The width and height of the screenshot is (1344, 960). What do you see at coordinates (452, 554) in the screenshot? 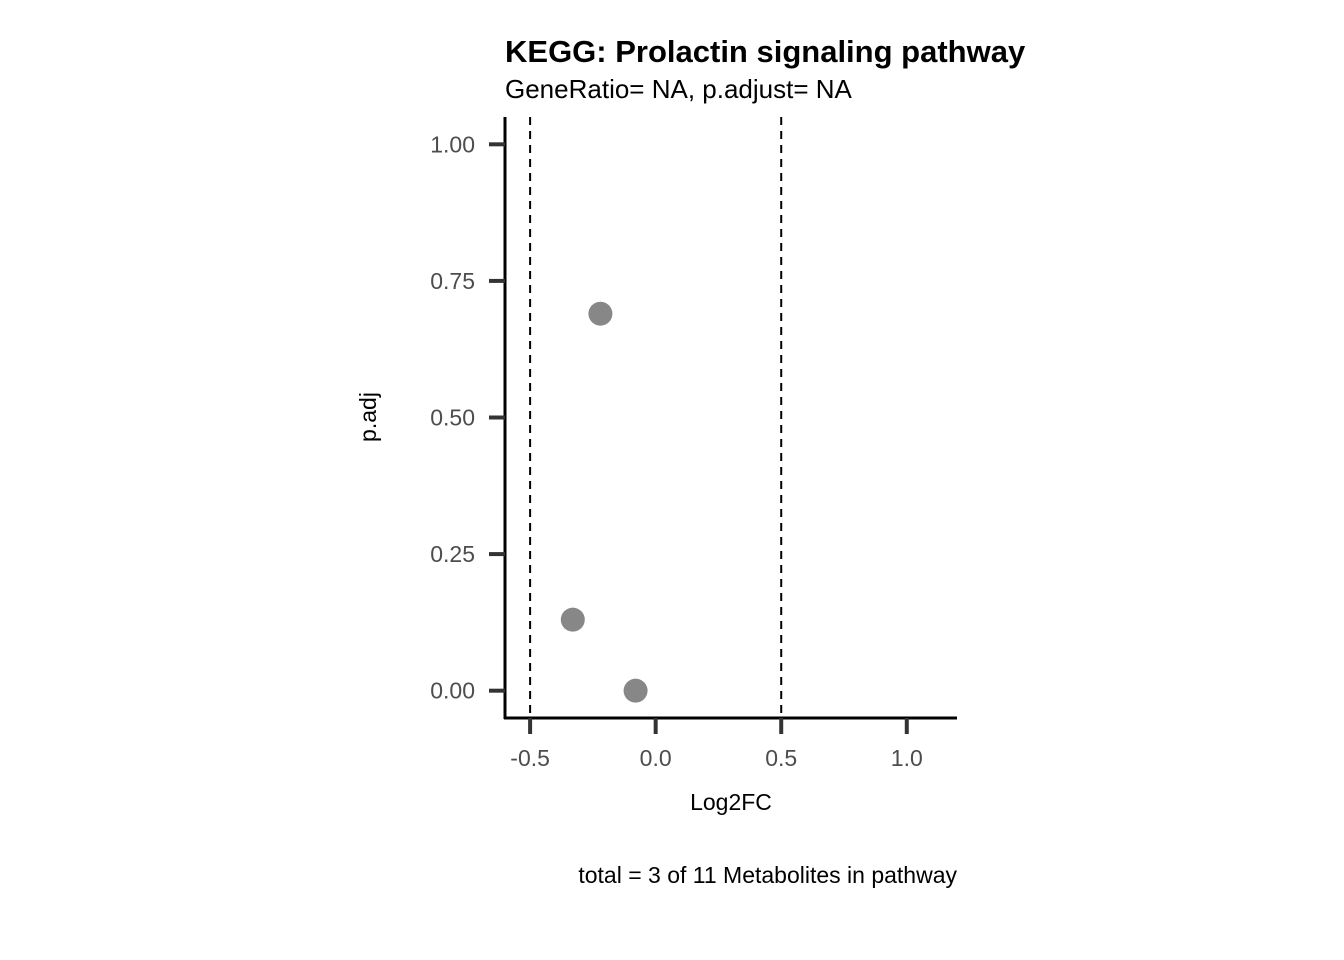
I see `y-tick-label: 0.25` at bounding box center [452, 554].